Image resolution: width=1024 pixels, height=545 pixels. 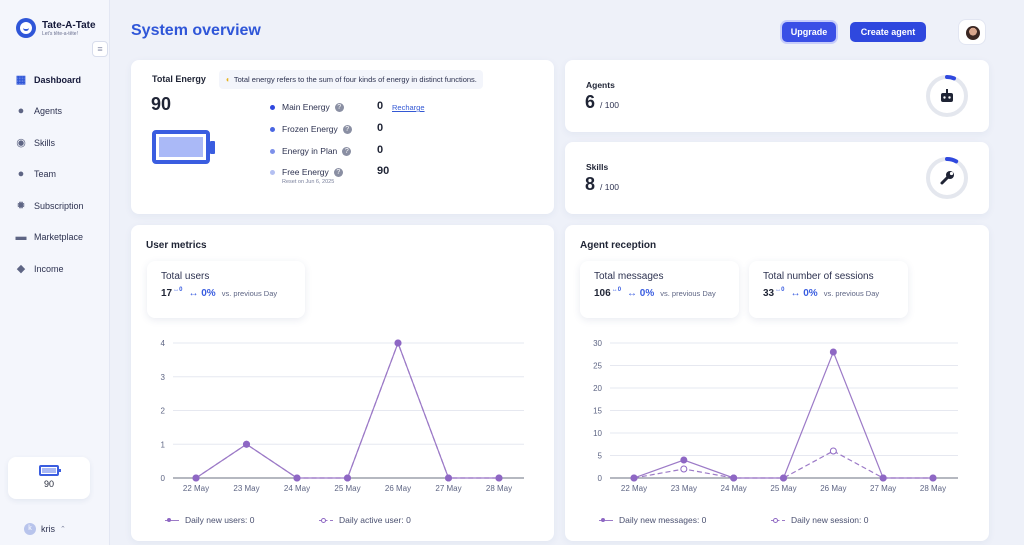 What do you see at coordinates (209, 520) in the screenshot?
I see `legend-new-users: Daily new users: 0` at bounding box center [209, 520].